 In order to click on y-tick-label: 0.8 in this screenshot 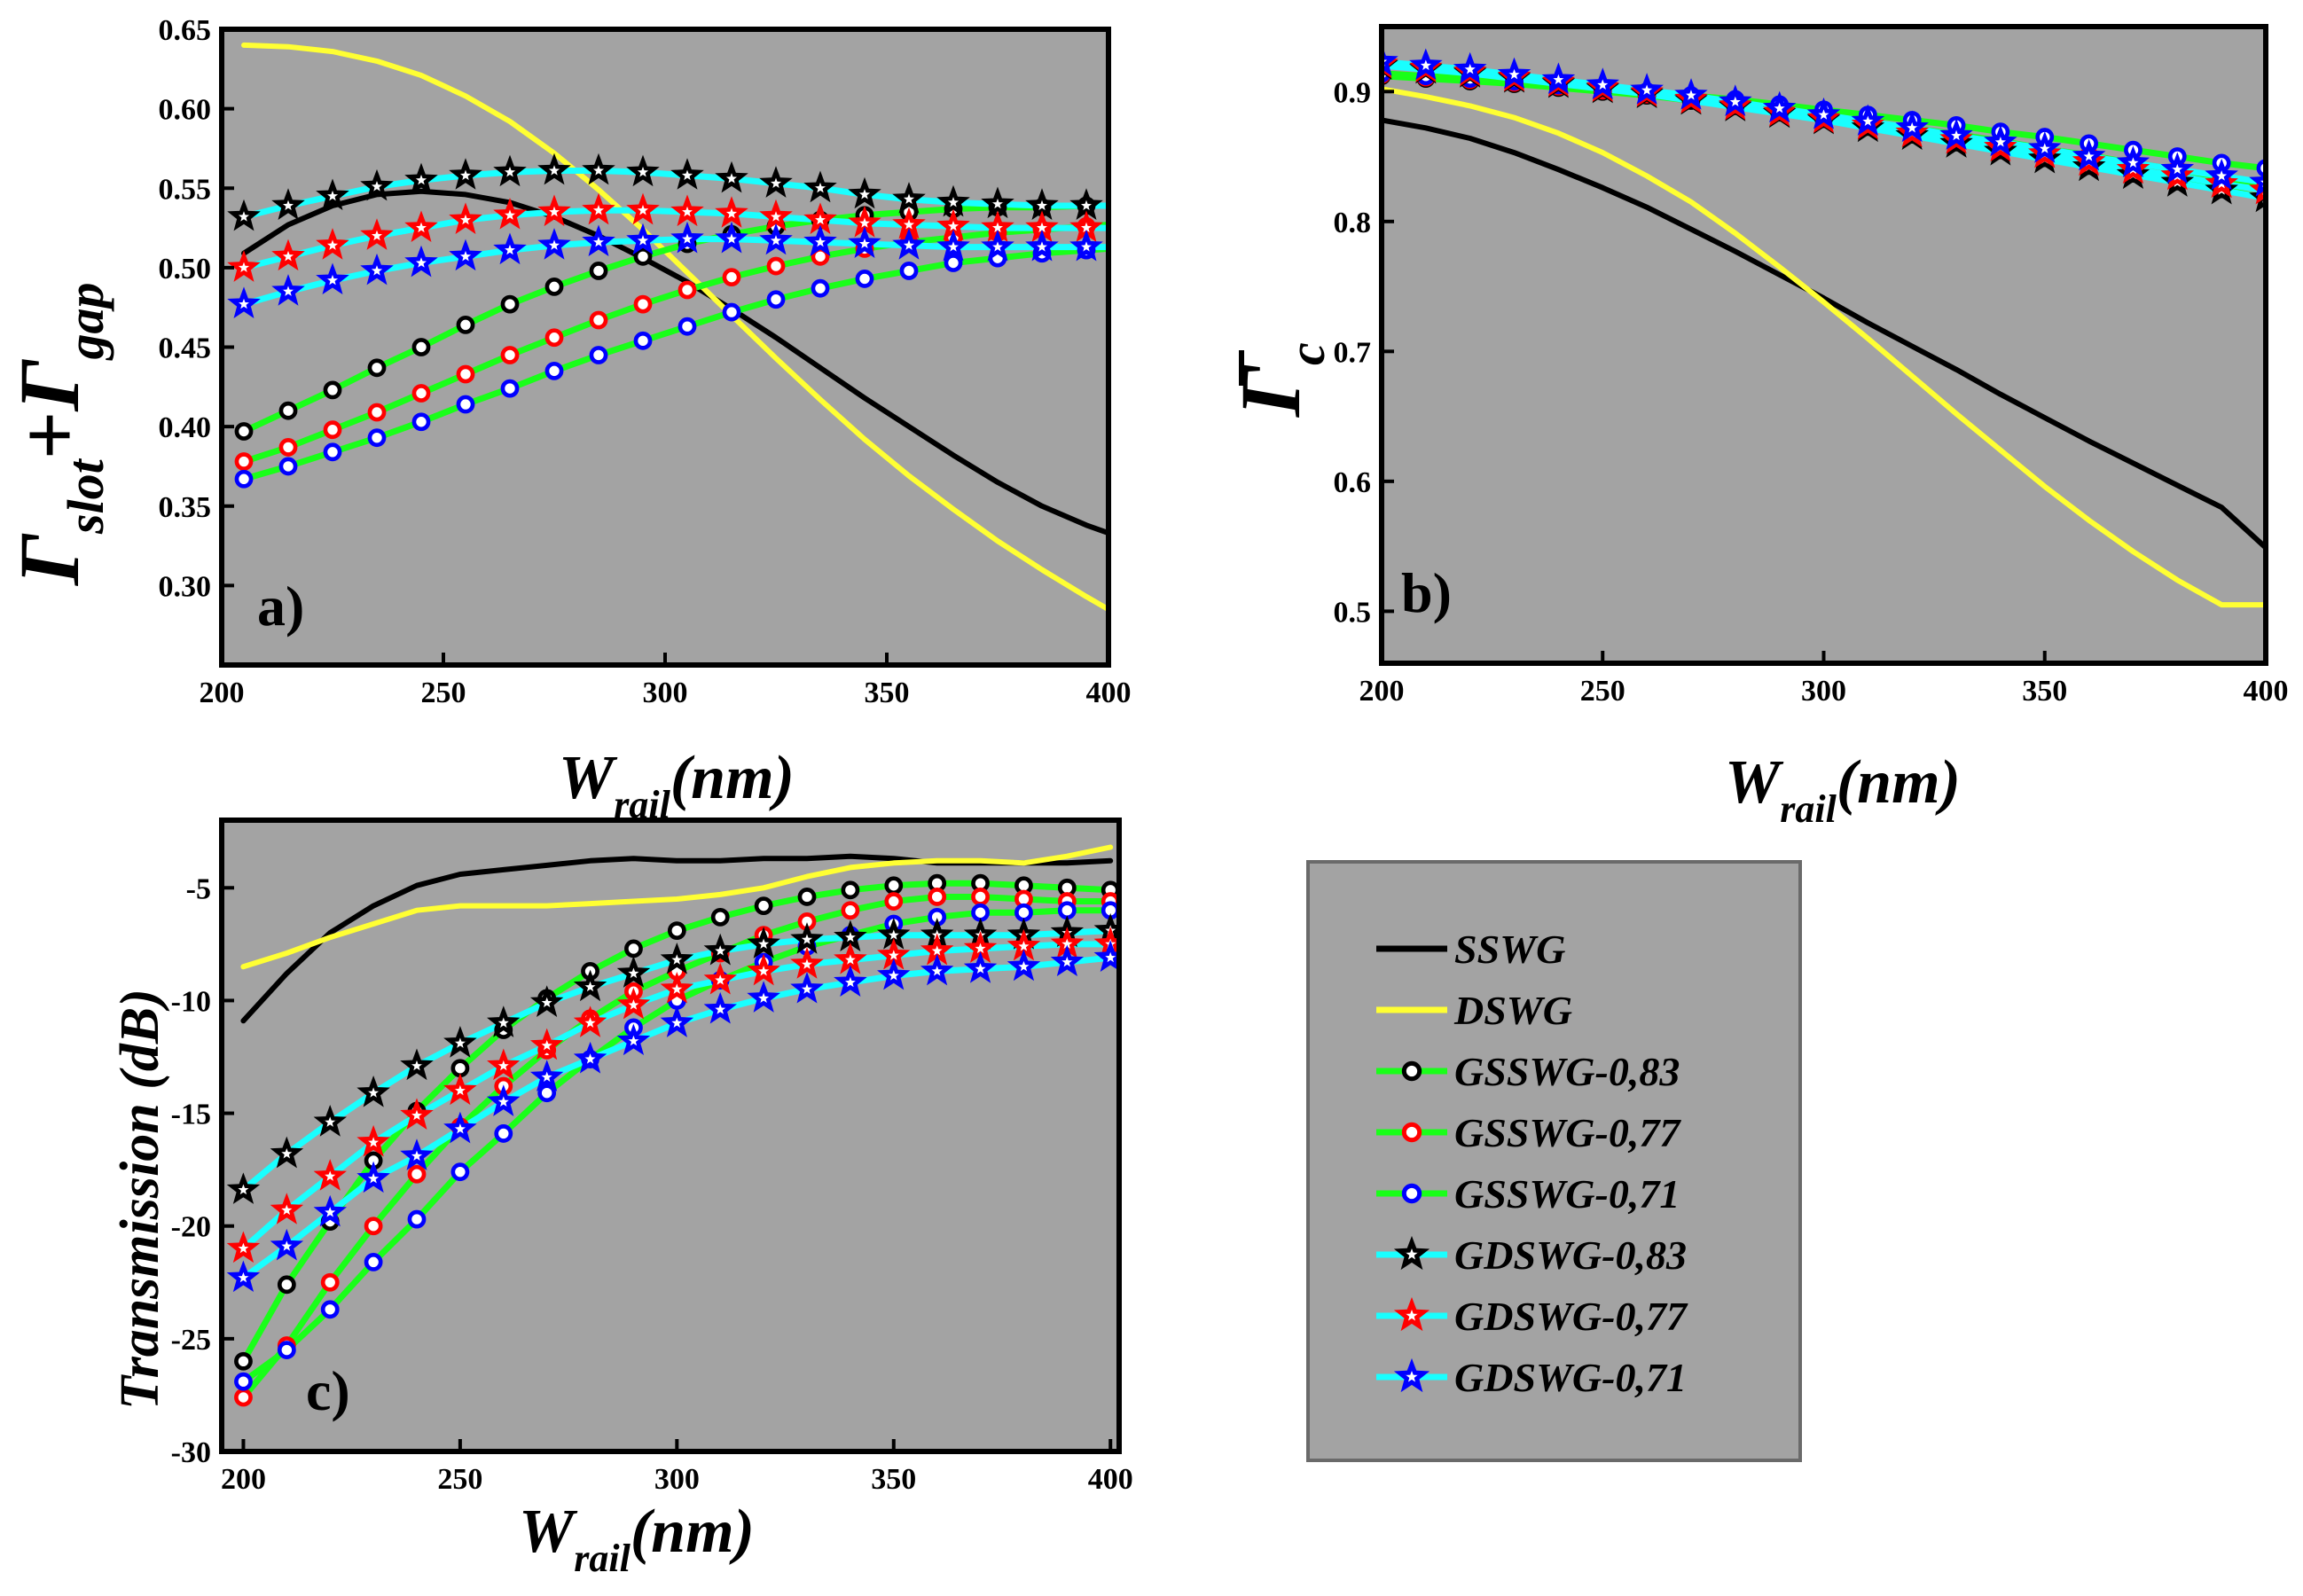, I will do `click(1353, 223)`.